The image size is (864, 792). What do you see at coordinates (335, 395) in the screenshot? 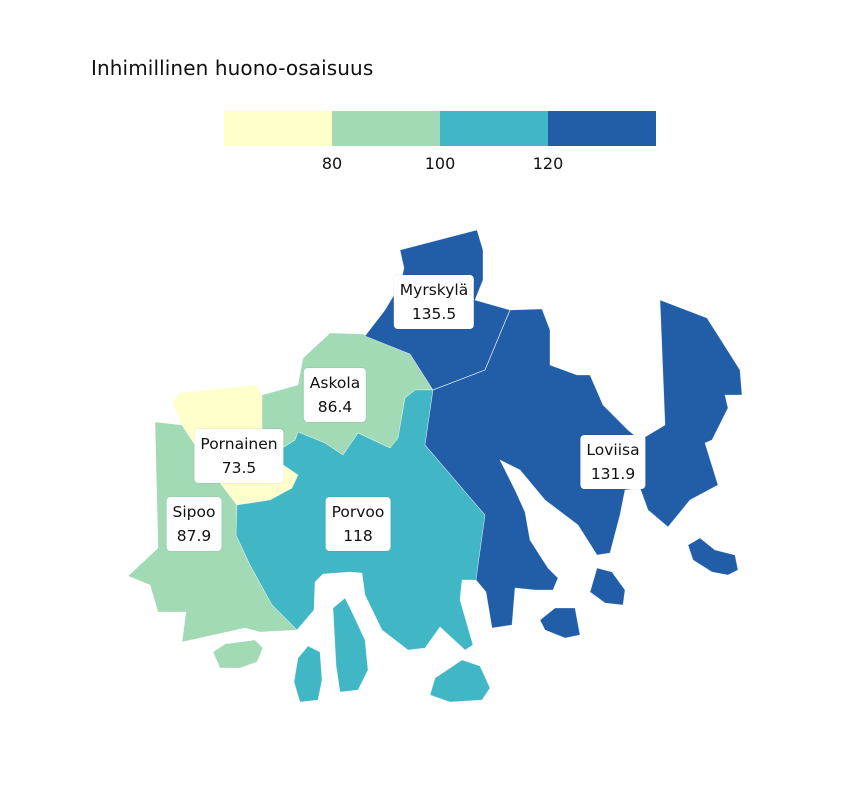
I see `label-askola: Askola 86.4` at bounding box center [335, 395].